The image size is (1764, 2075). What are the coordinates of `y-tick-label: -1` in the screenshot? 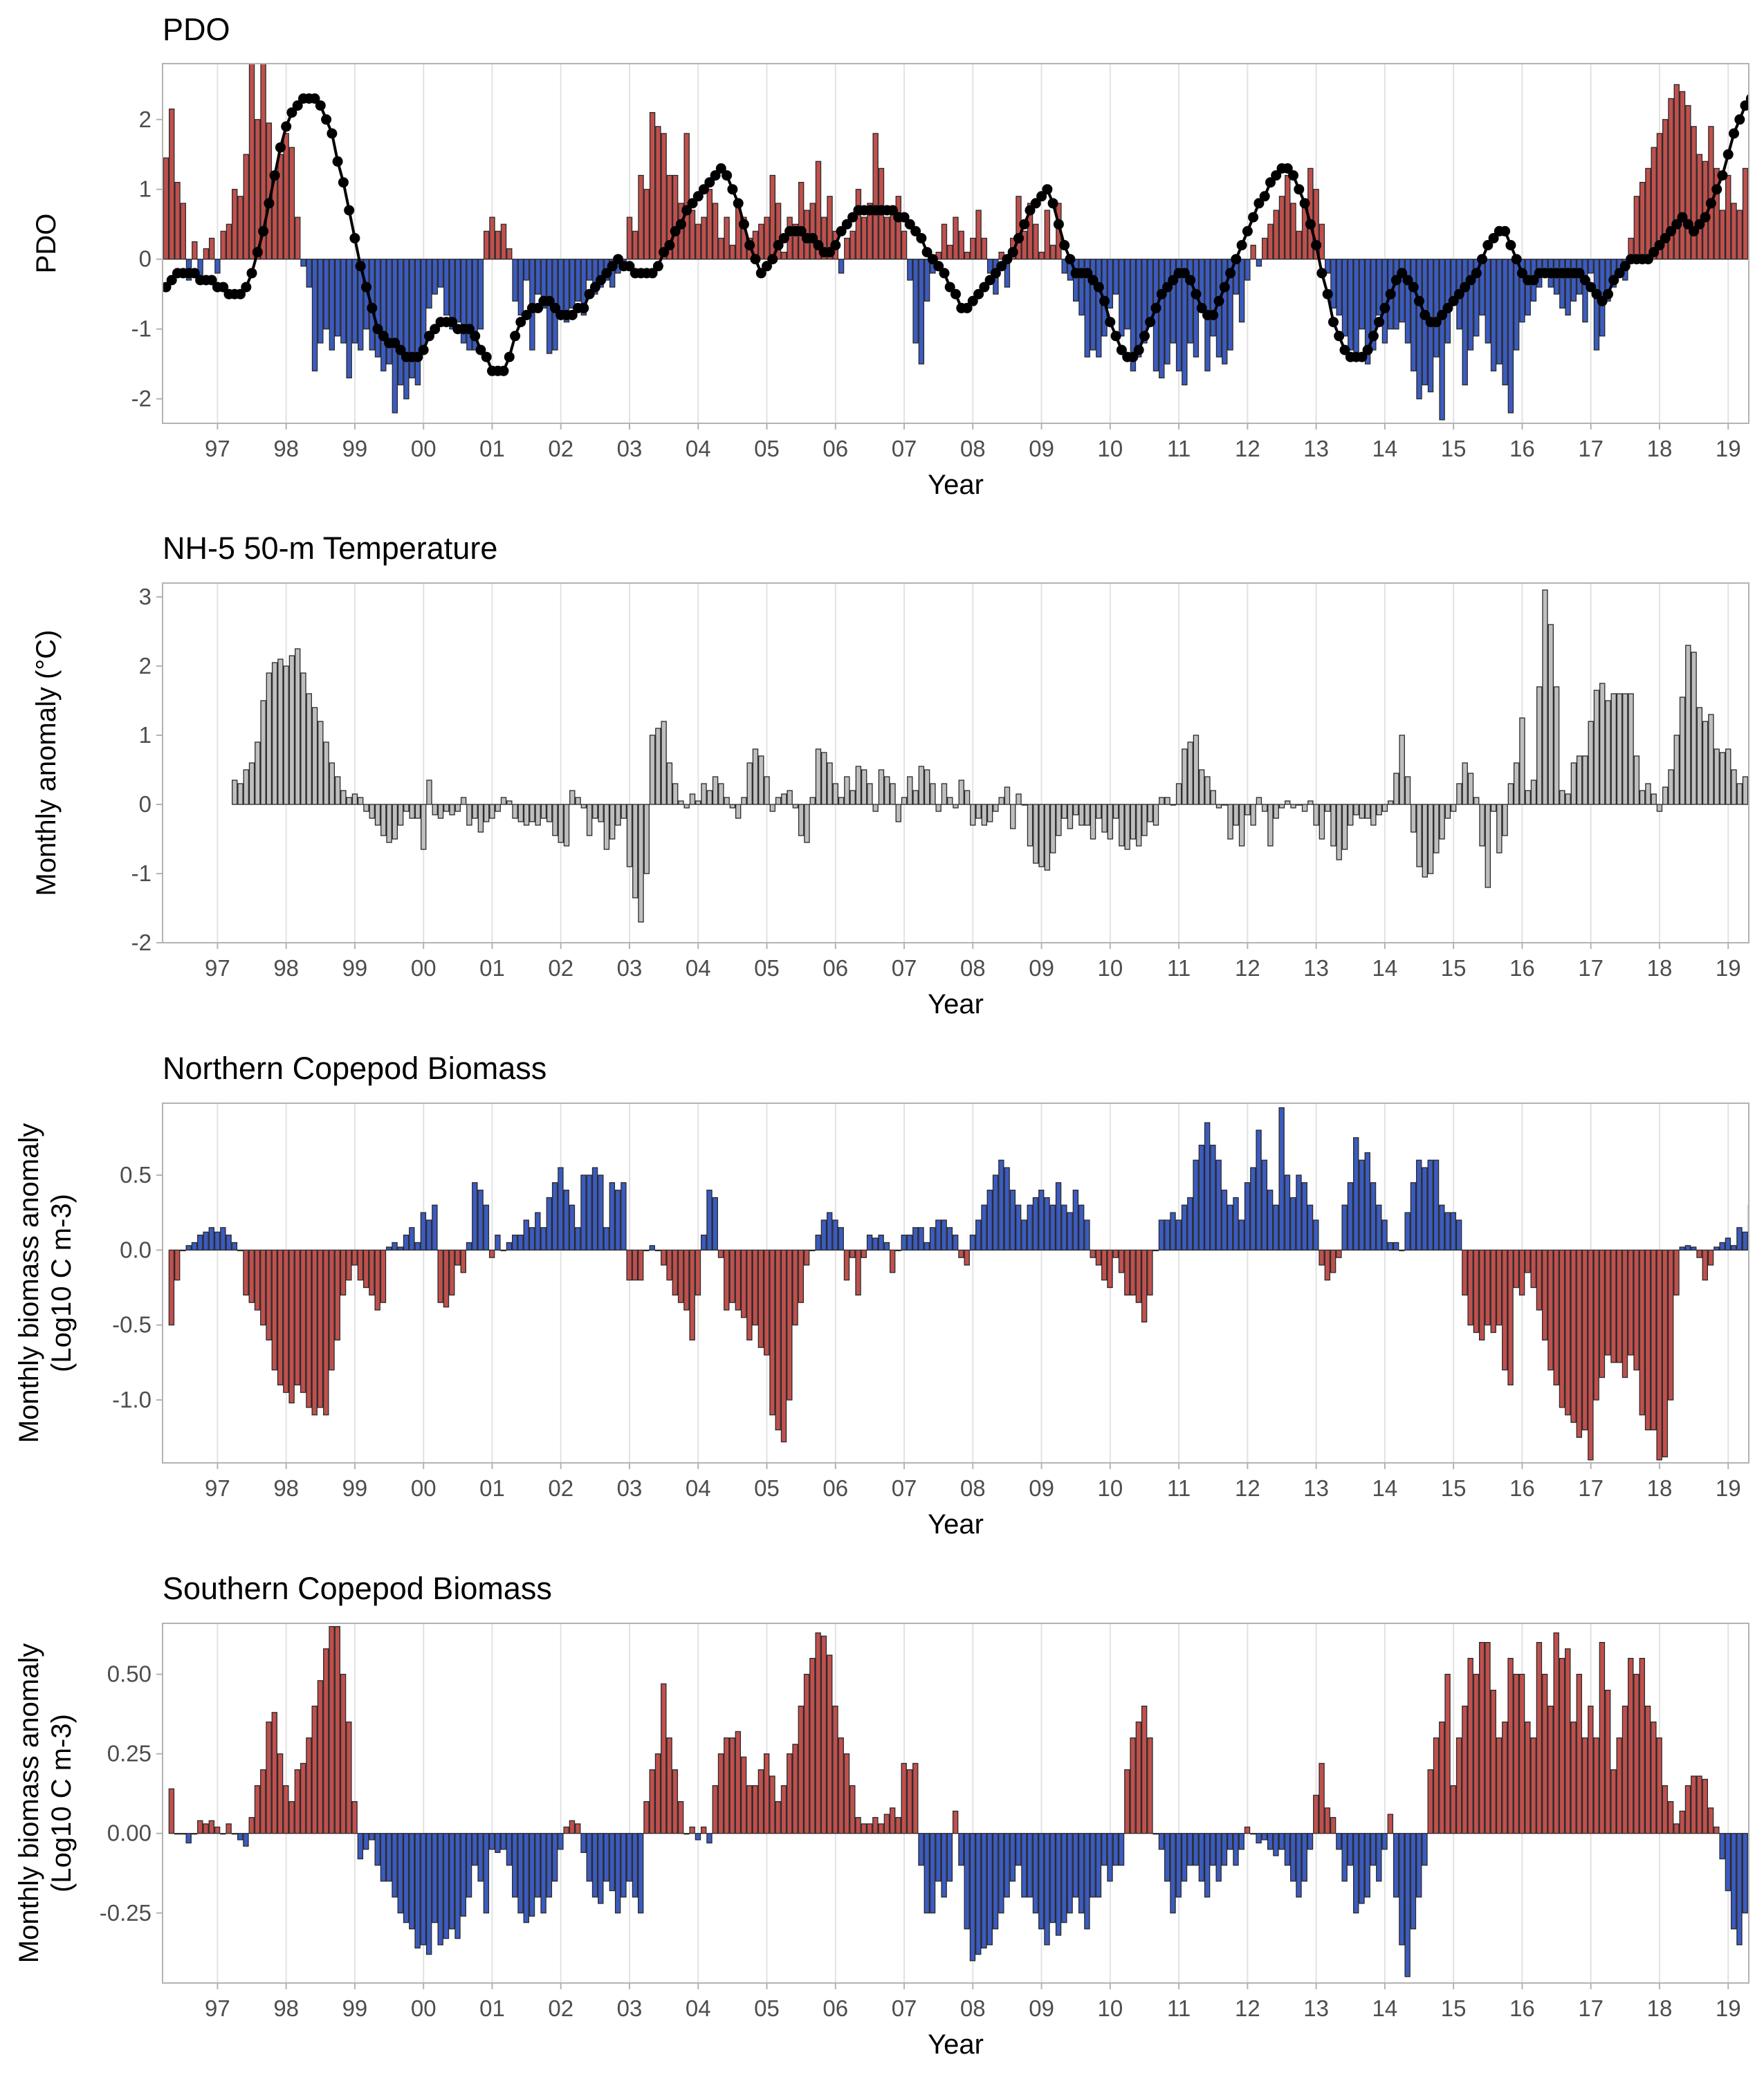 It's located at (141, 873).